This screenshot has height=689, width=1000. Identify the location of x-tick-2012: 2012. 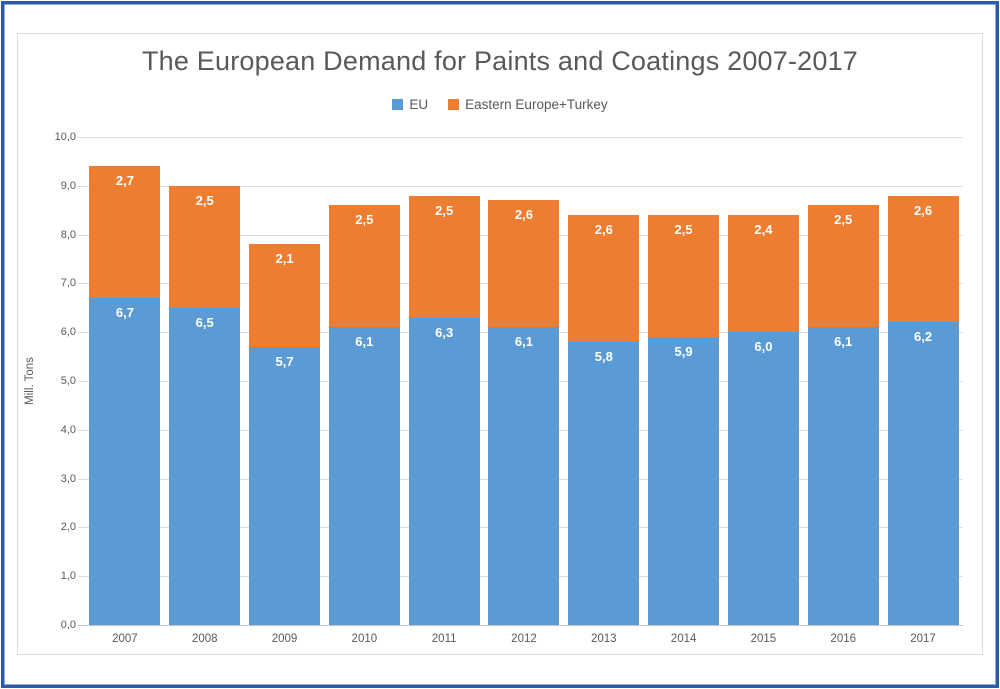
(524, 639).